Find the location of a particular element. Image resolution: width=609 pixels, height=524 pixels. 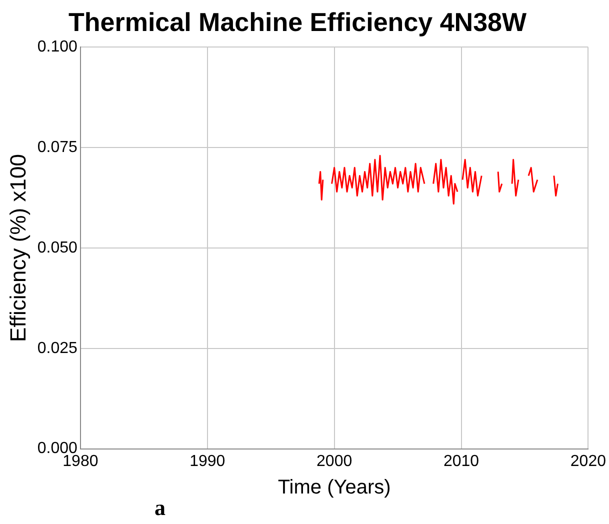

x-axis-title: Time (Years) is located at coordinates (334, 487).